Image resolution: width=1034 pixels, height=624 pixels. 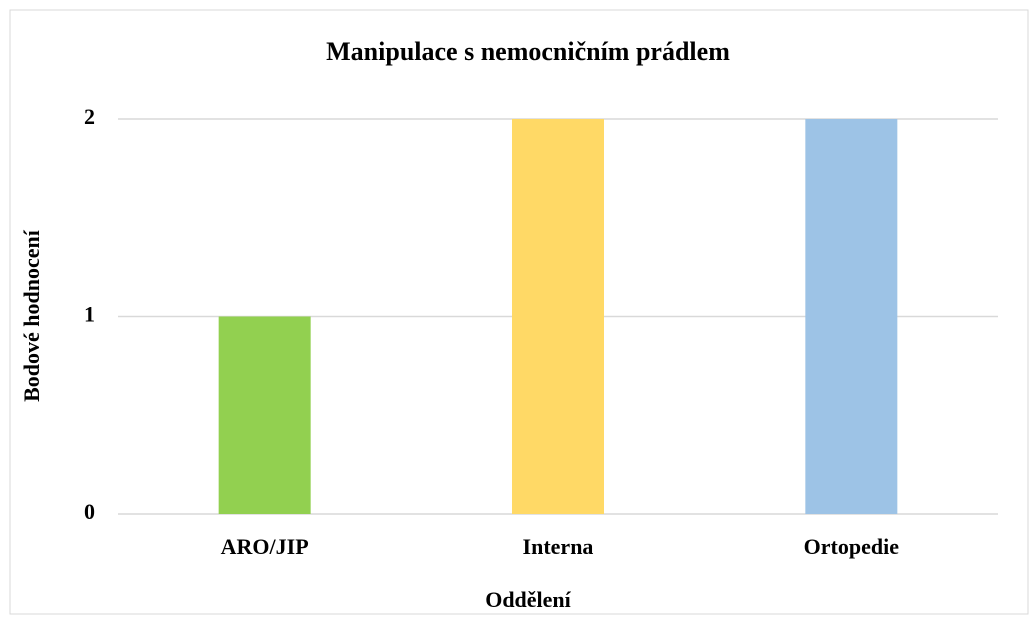 What do you see at coordinates (528, 51) in the screenshot?
I see `chart-title: Manipulace s nemocničním prádlem` at bounding box center [528, 51].